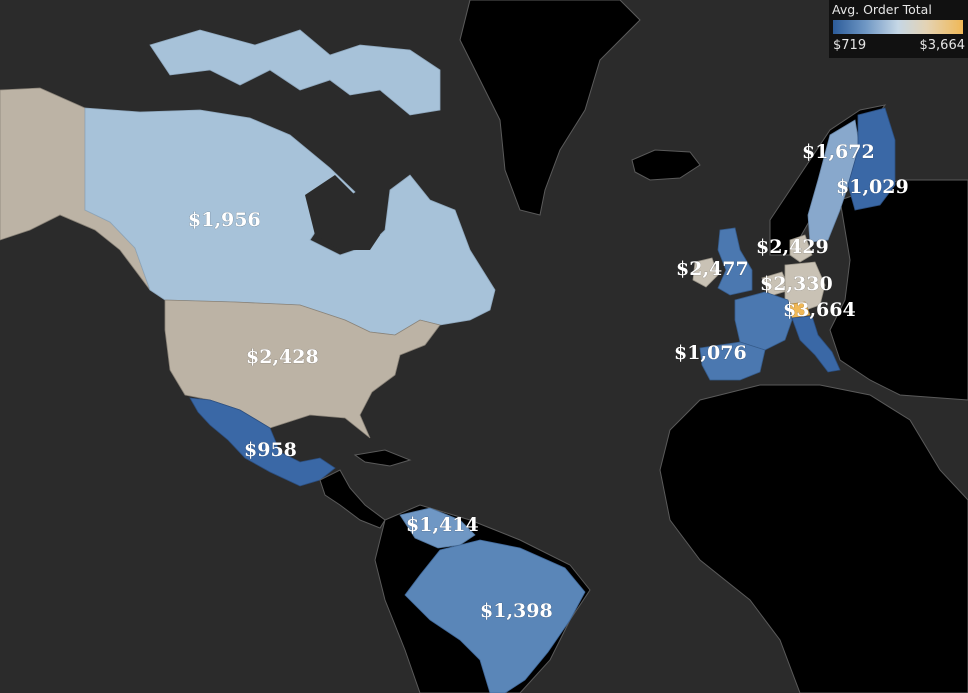 Image resolution: width=968 pixels, height=693 pixels. I want to click on value-label-germany: $2,330, so click(796, 284).